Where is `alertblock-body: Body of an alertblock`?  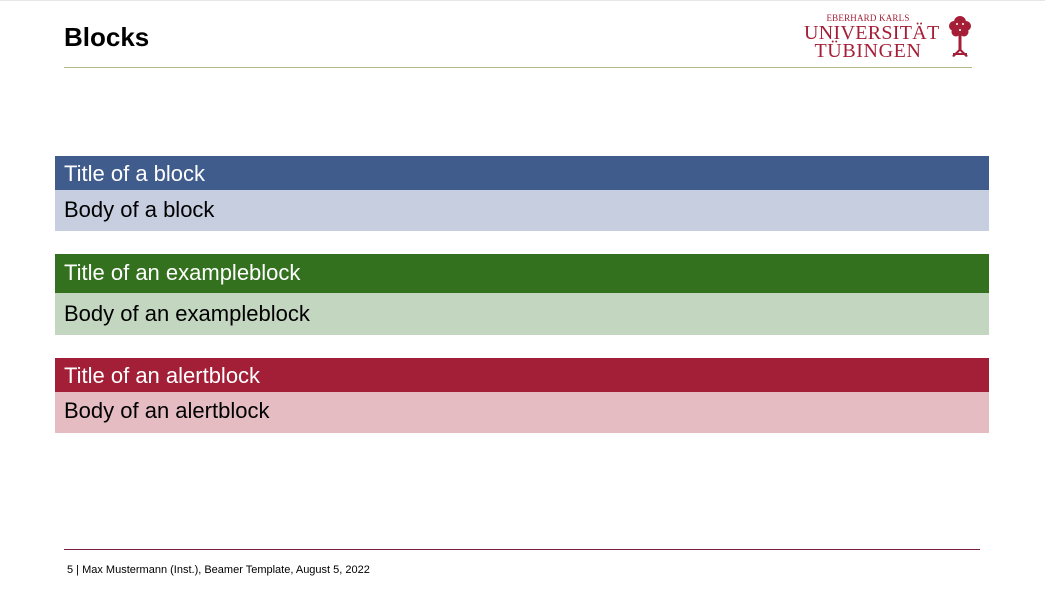
alertblock-body: Body of an alertblock is located at coordinates (522, 412).